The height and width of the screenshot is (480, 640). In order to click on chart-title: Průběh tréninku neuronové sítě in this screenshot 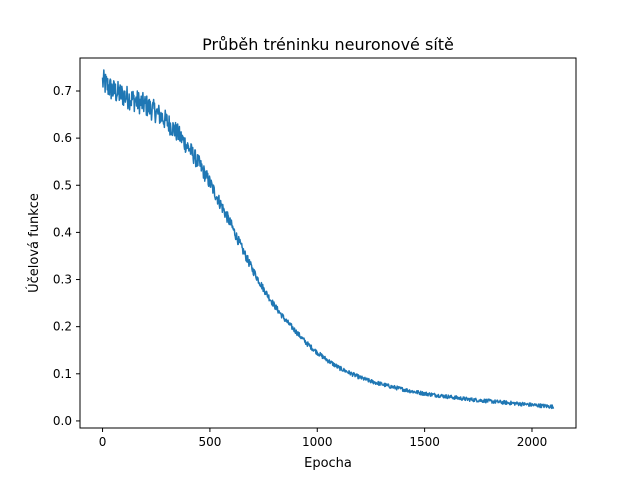, I will do `click(328, 44)`.